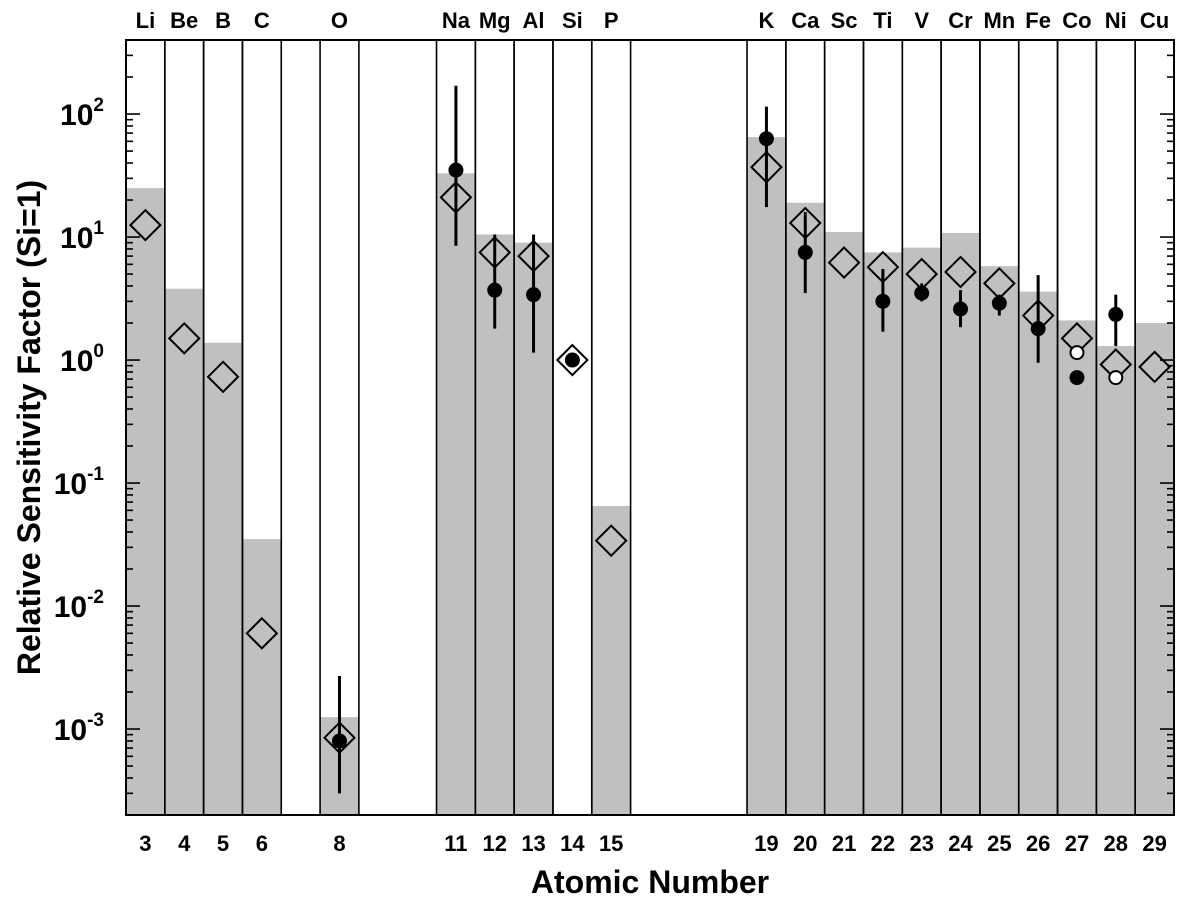  What do you see at coordinates (572, 843) in the screenshot?
I see `x-tick-label-14: 14` at bounding box center [572, 843].